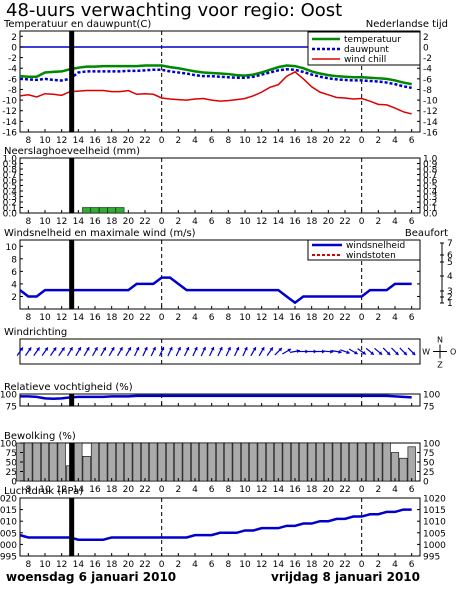 The image size is (456, 594). I want to click on precip-x-tick-label: 12, so click(61, 222).